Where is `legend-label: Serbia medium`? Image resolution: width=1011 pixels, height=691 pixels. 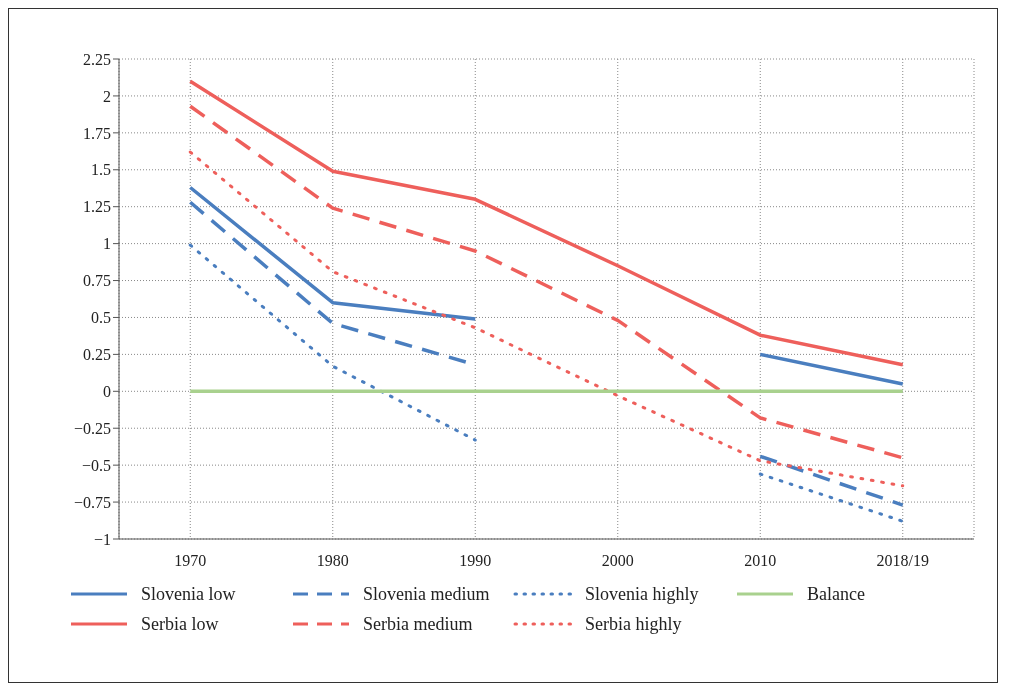 legend-label: Serbia medium is located at coordinates (418, 624).